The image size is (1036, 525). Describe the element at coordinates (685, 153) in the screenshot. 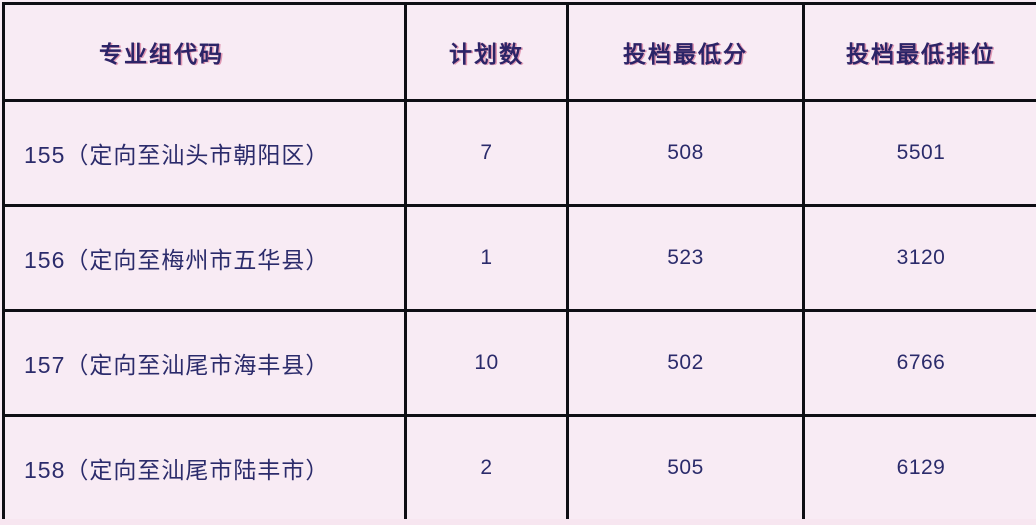

I see `cell-min-score: 508` at that location.